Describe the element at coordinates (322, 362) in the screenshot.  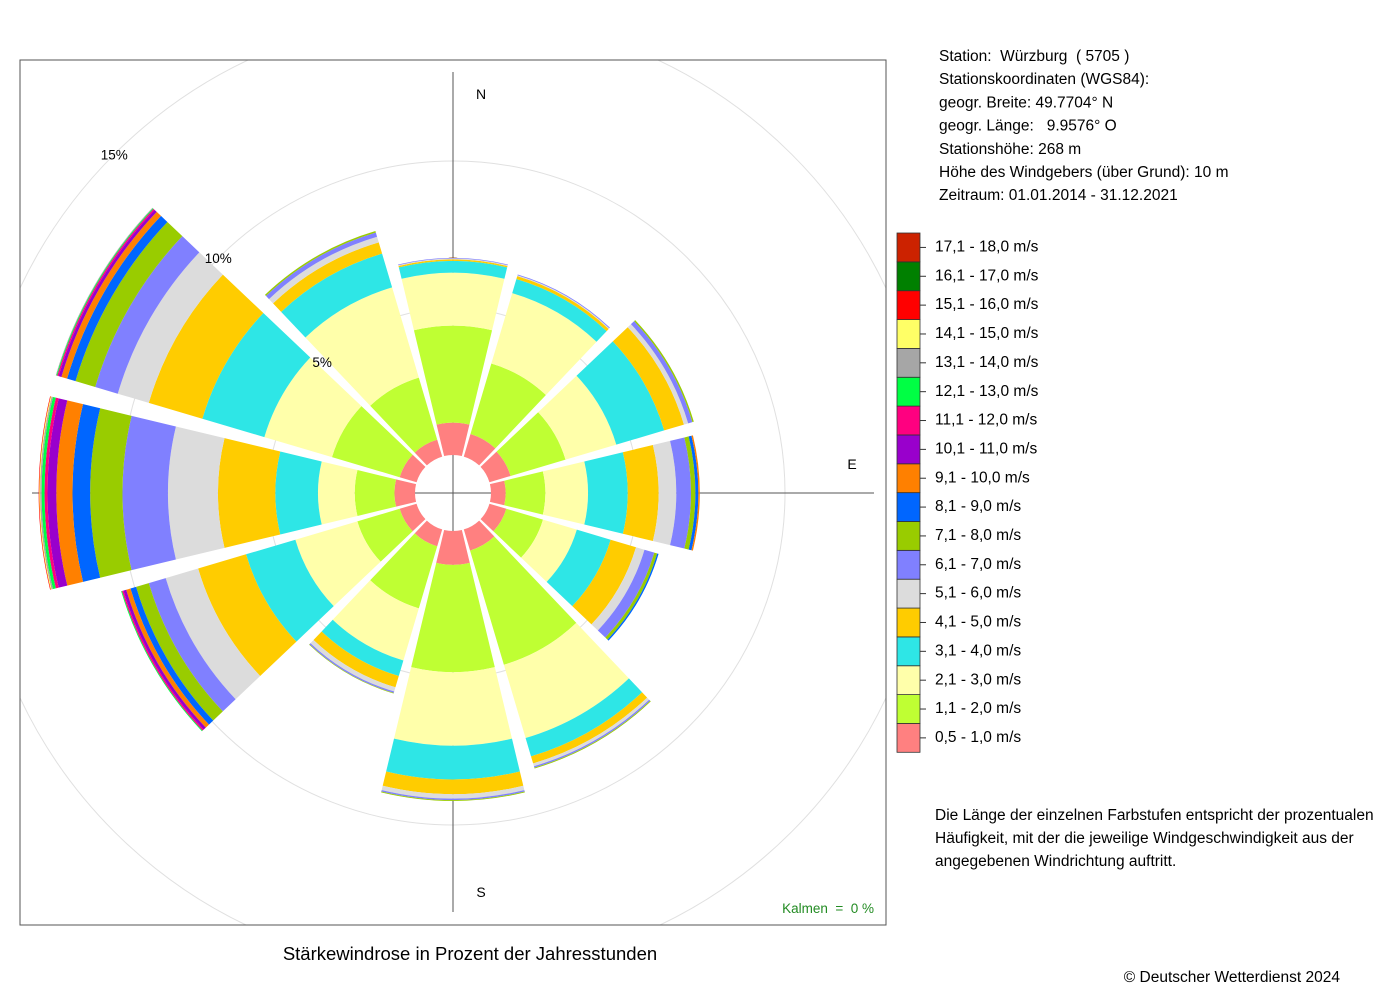
I see `r-tick-label: 5%` at that location.